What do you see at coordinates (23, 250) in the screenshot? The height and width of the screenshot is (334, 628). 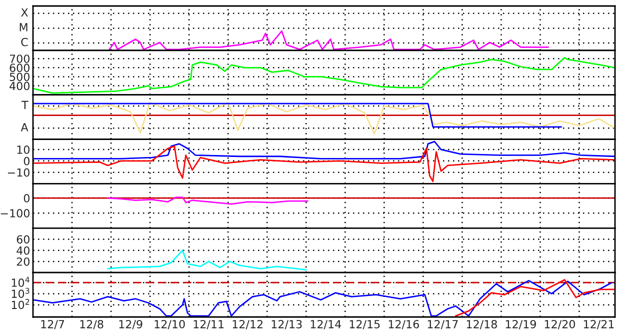 I see `y-tick-label: 40` at bounding box center [23, 250].